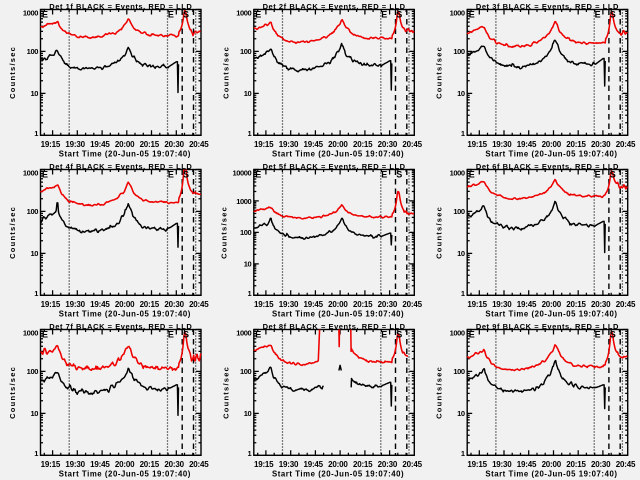 The width and height of the screenshot is (640, 480). What do you see at coordinates (120, 6) in the screenshot?
I see `svg-text:Det 1f BLACK = Events, RED = L: Det 1f BLACK = Events, RED = LLD` at bounding box center [120, 6].